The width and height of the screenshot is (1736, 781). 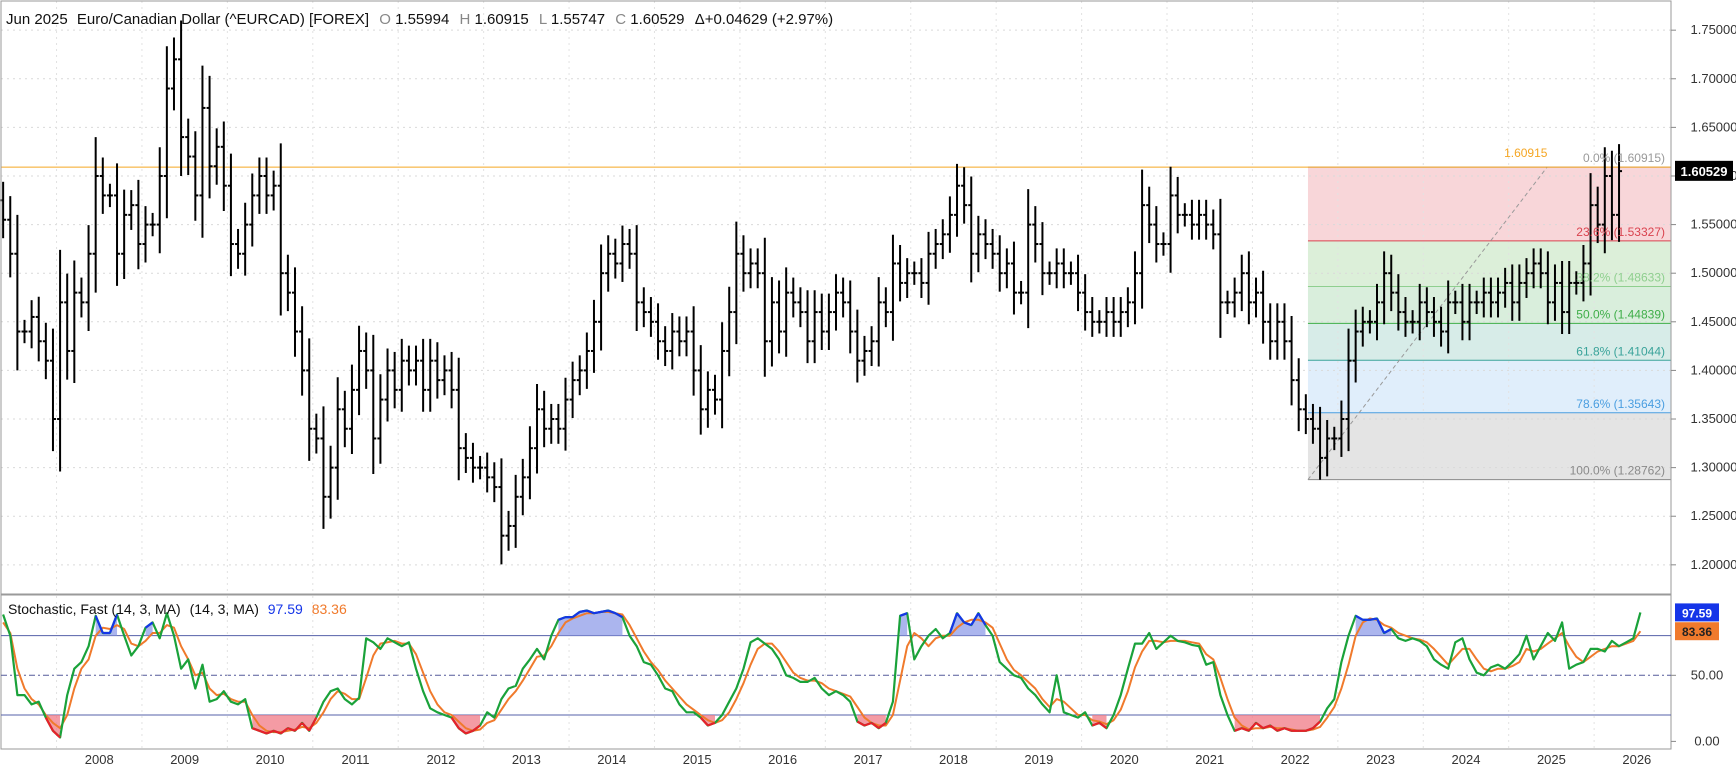 I want to click on fib-level-label: 38.2% (1.48633), so click(x=1620, y=277).